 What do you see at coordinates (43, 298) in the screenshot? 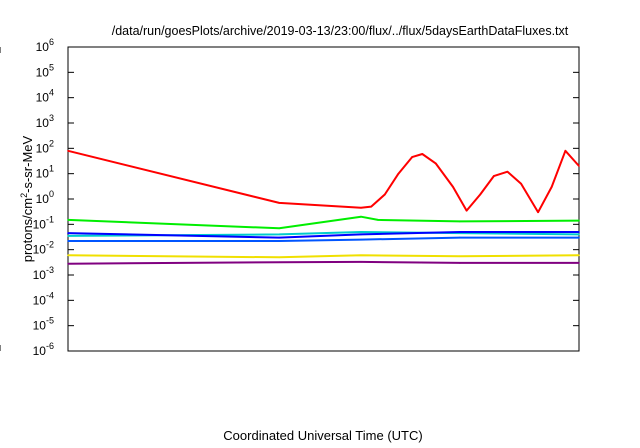
I see `y-tick-label: 10⁻⁴` at bounding box center [43, 298].